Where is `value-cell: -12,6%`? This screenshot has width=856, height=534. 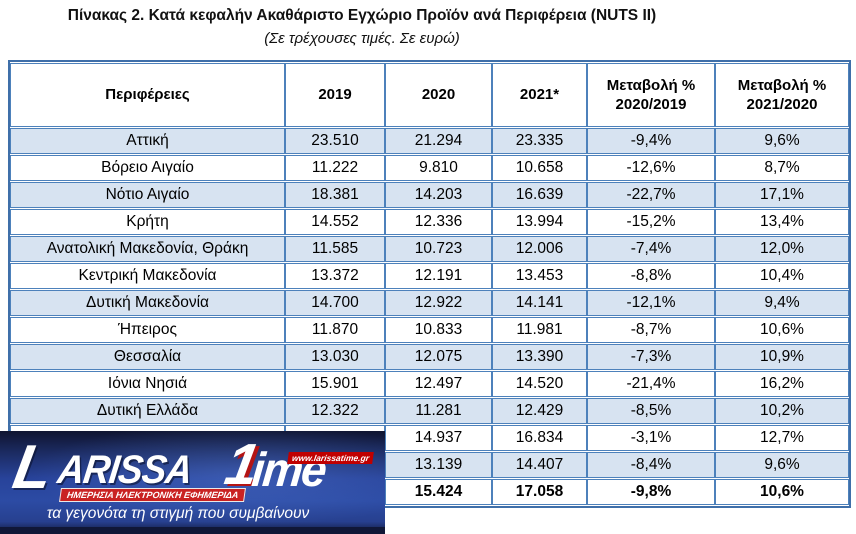
value-cell: -12,6% is located at coordinates (651, 168).